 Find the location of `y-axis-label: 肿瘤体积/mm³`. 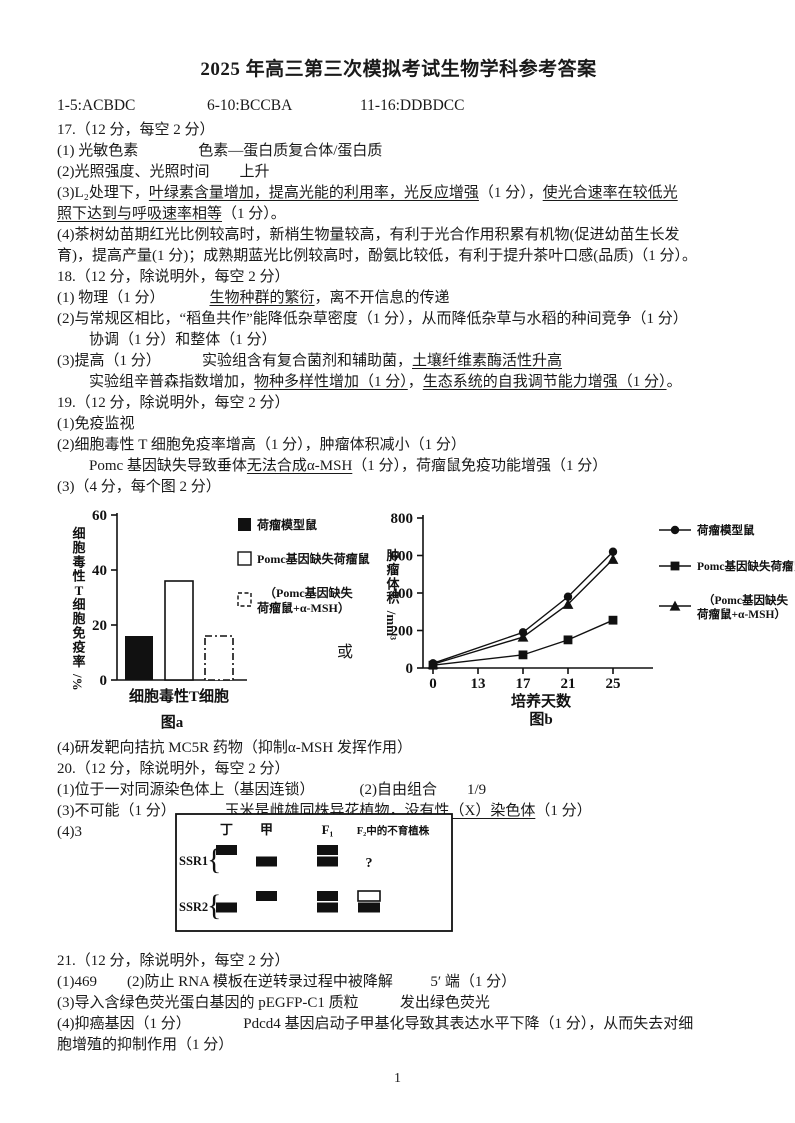

y-axis-label: 肿瘤体积/mm³ is located at coordinates (392, 594).